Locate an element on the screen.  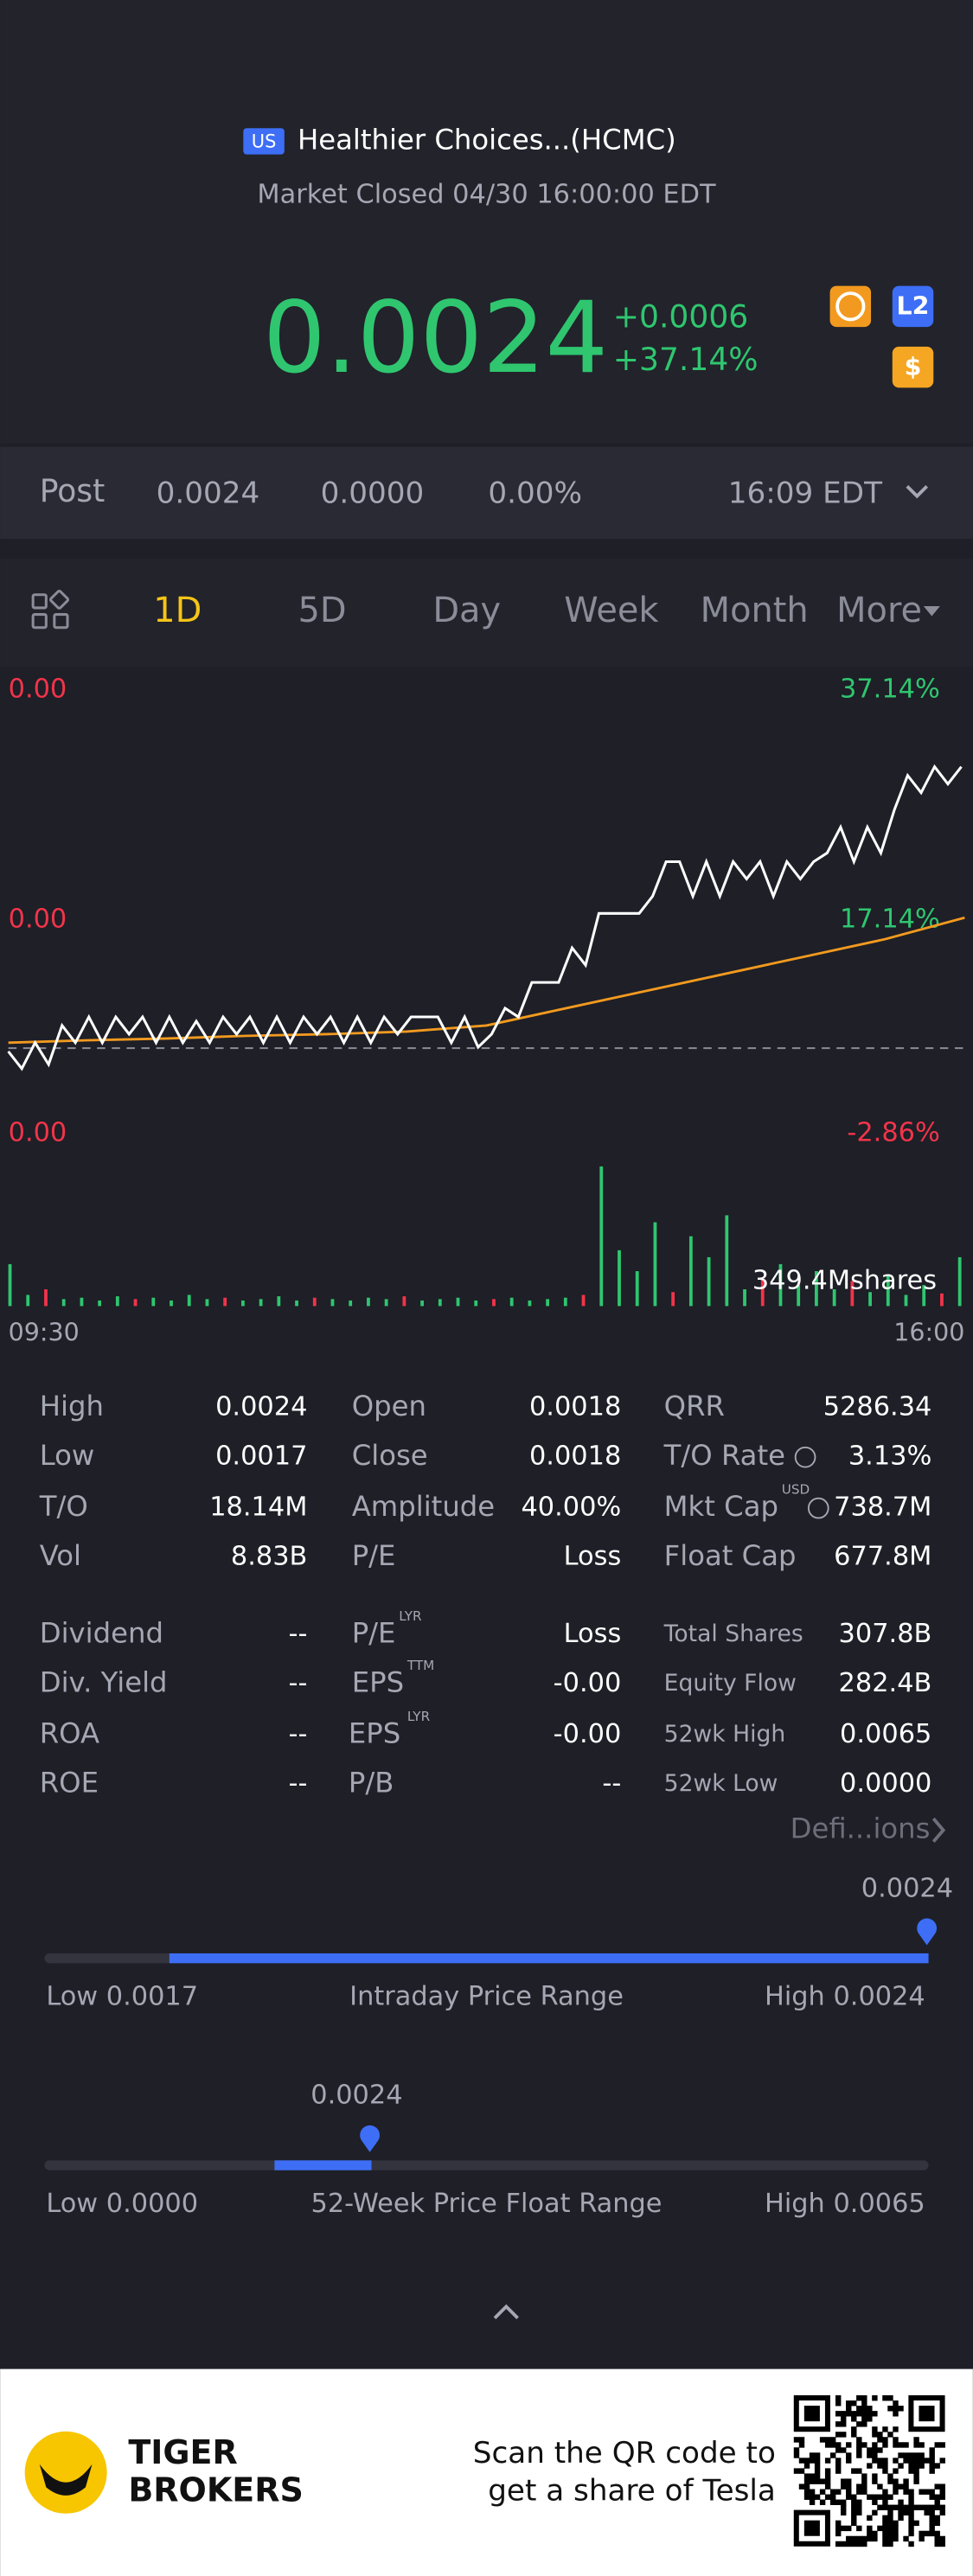
post-price: 0.0024 is located at coordinates (209, 493).